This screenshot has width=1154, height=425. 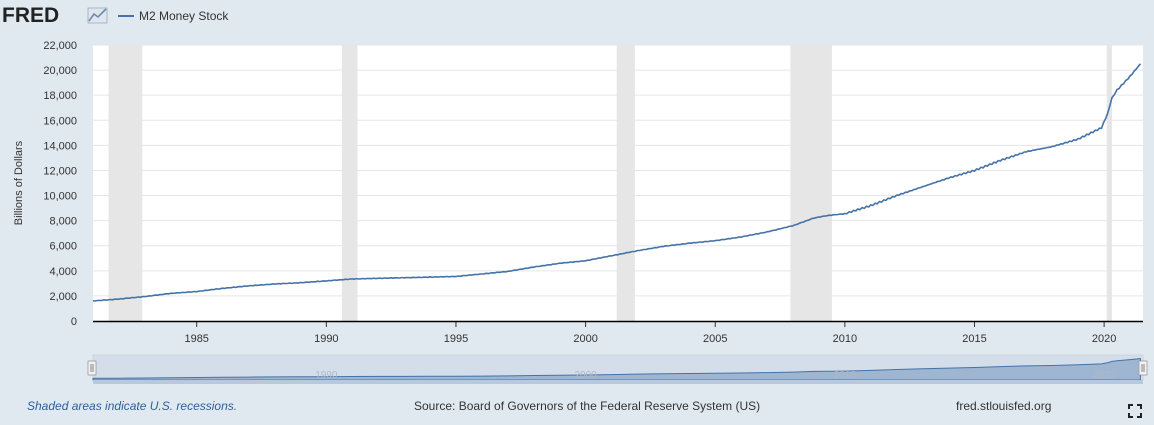 What do you see at coordinates (1104, 375) in the screenshot?
I see `navigator-tick-label: 2020` at bounding box center [1104, 375].